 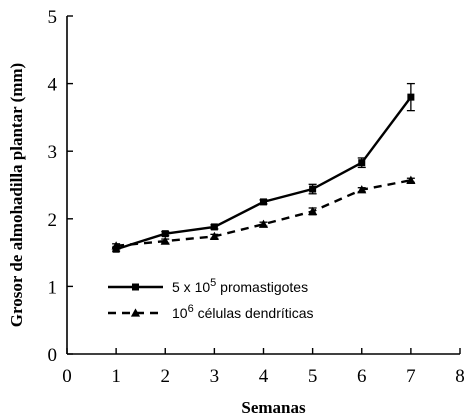 What do you see at coordinates (273, 407) in the screenshot?
I see `x-axis-title: Semanas` at bounding box center [273, 407].